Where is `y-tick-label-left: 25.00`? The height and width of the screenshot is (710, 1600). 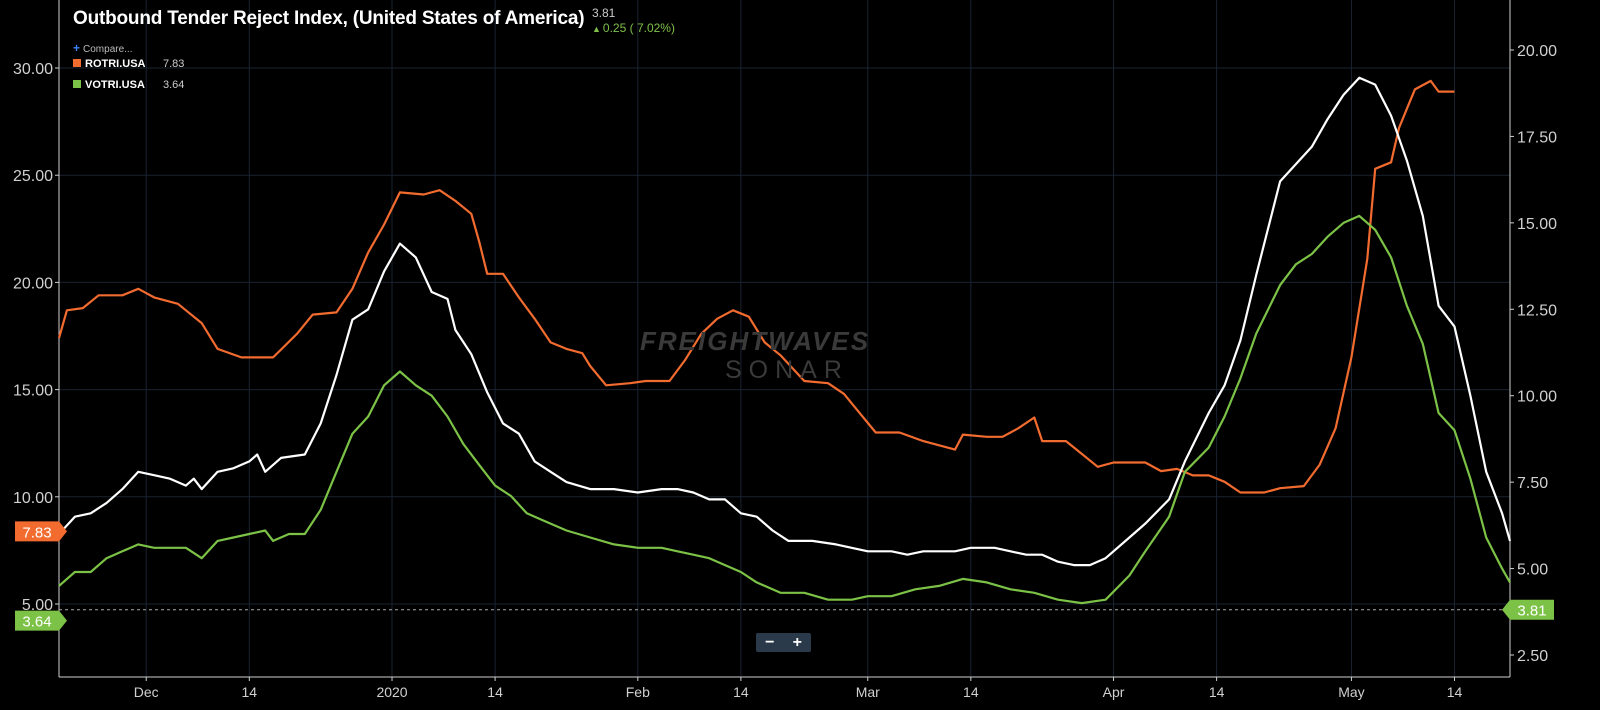 y-tick-label-left: 25.00 is located at coordinates (33, 176).